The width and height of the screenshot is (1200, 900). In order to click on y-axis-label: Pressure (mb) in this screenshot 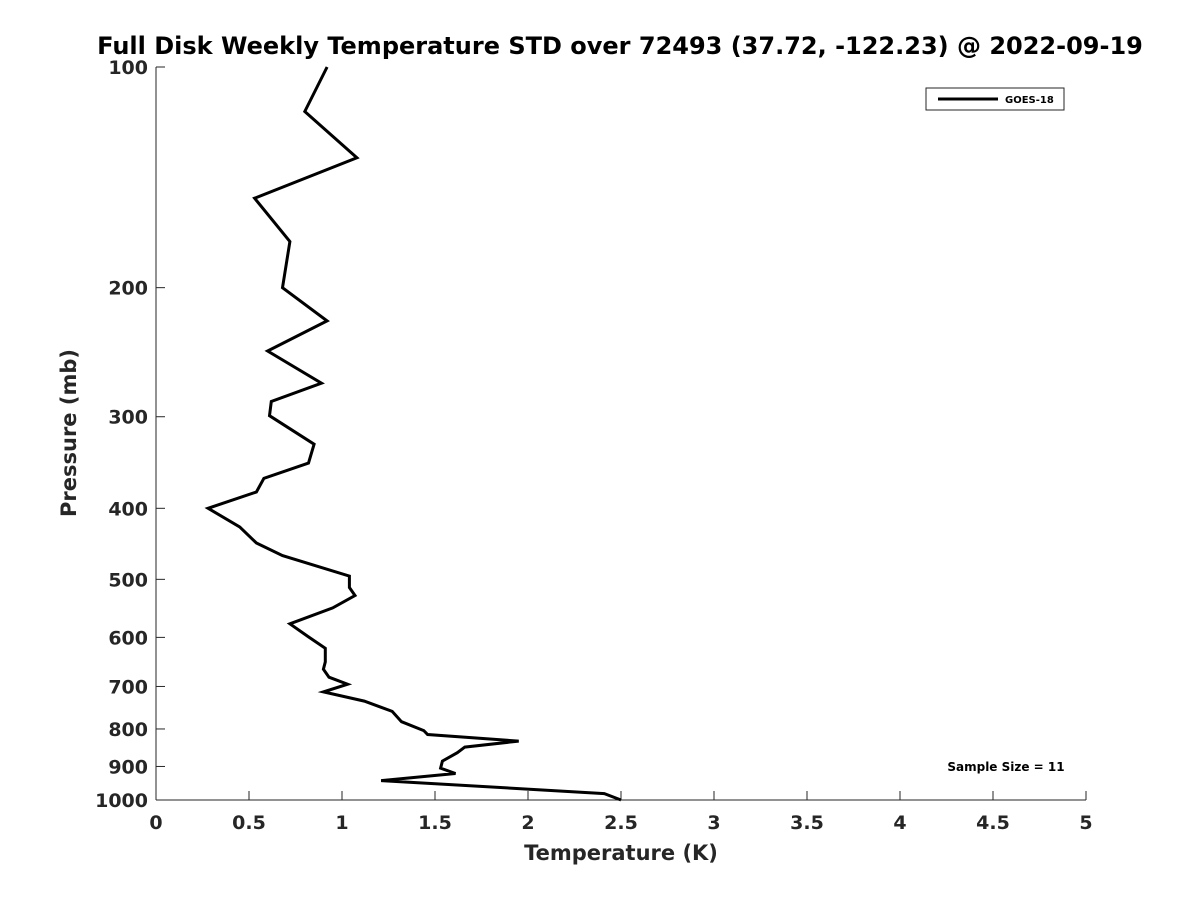, I will do `click(69, 433)`.